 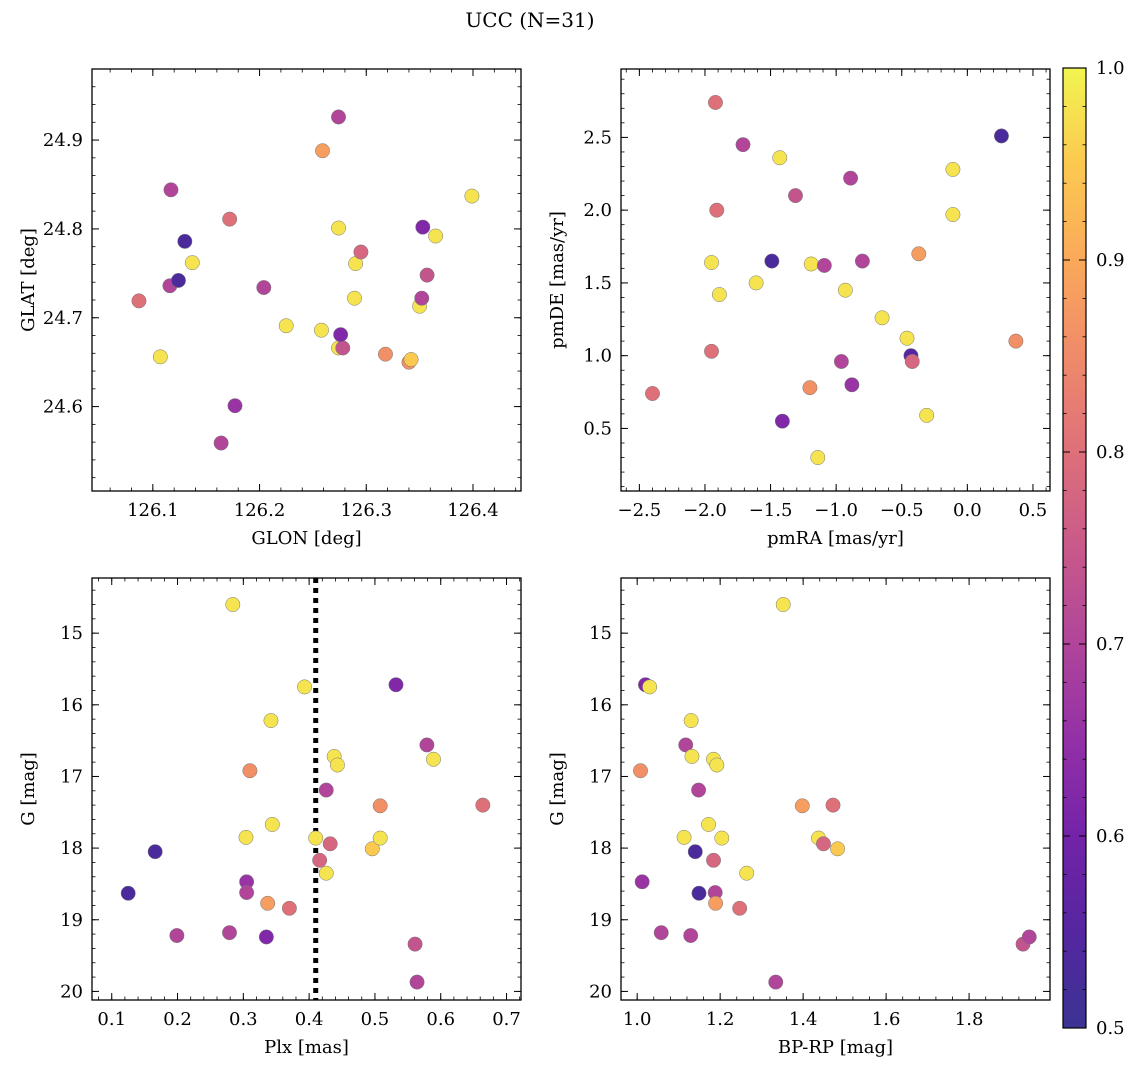 What do you see at coordinates (597, 210) in the screenshot?
I see `pmra-pmde-ytick-label: 2.0` at bounding box center [597, 210].